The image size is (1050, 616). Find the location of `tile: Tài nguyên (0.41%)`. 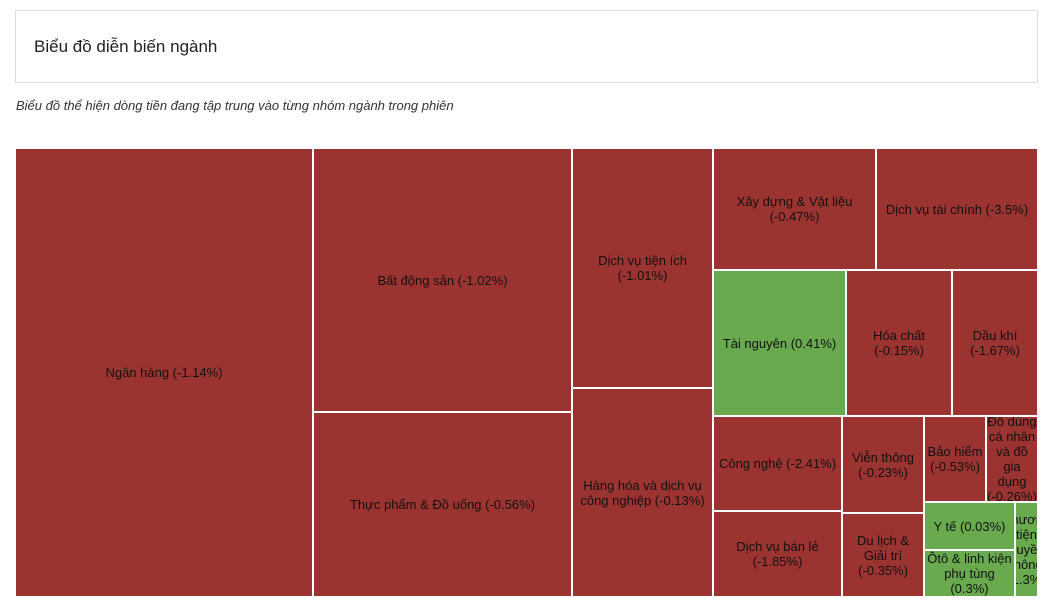

tile: Tài nguyên (0.41%) is located at coordinates (779, 343).